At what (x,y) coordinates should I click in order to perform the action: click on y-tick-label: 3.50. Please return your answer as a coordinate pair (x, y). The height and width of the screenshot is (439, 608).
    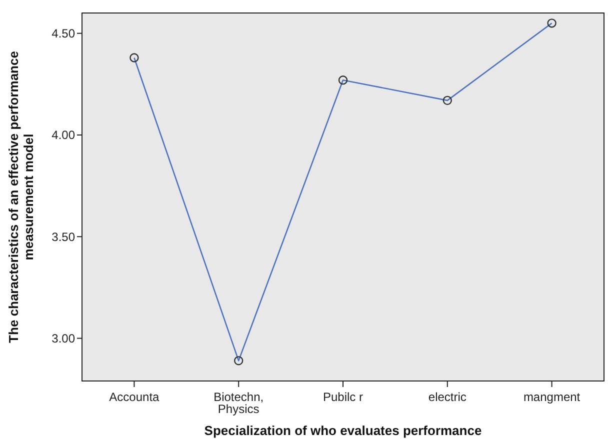
    Looking at the image, I should click on (64, 237).